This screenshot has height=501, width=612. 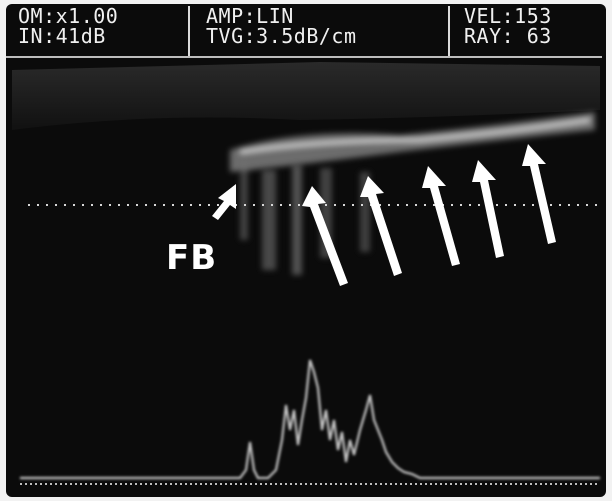 I want to click on membrane-arrows, so click(x=429, y=215).